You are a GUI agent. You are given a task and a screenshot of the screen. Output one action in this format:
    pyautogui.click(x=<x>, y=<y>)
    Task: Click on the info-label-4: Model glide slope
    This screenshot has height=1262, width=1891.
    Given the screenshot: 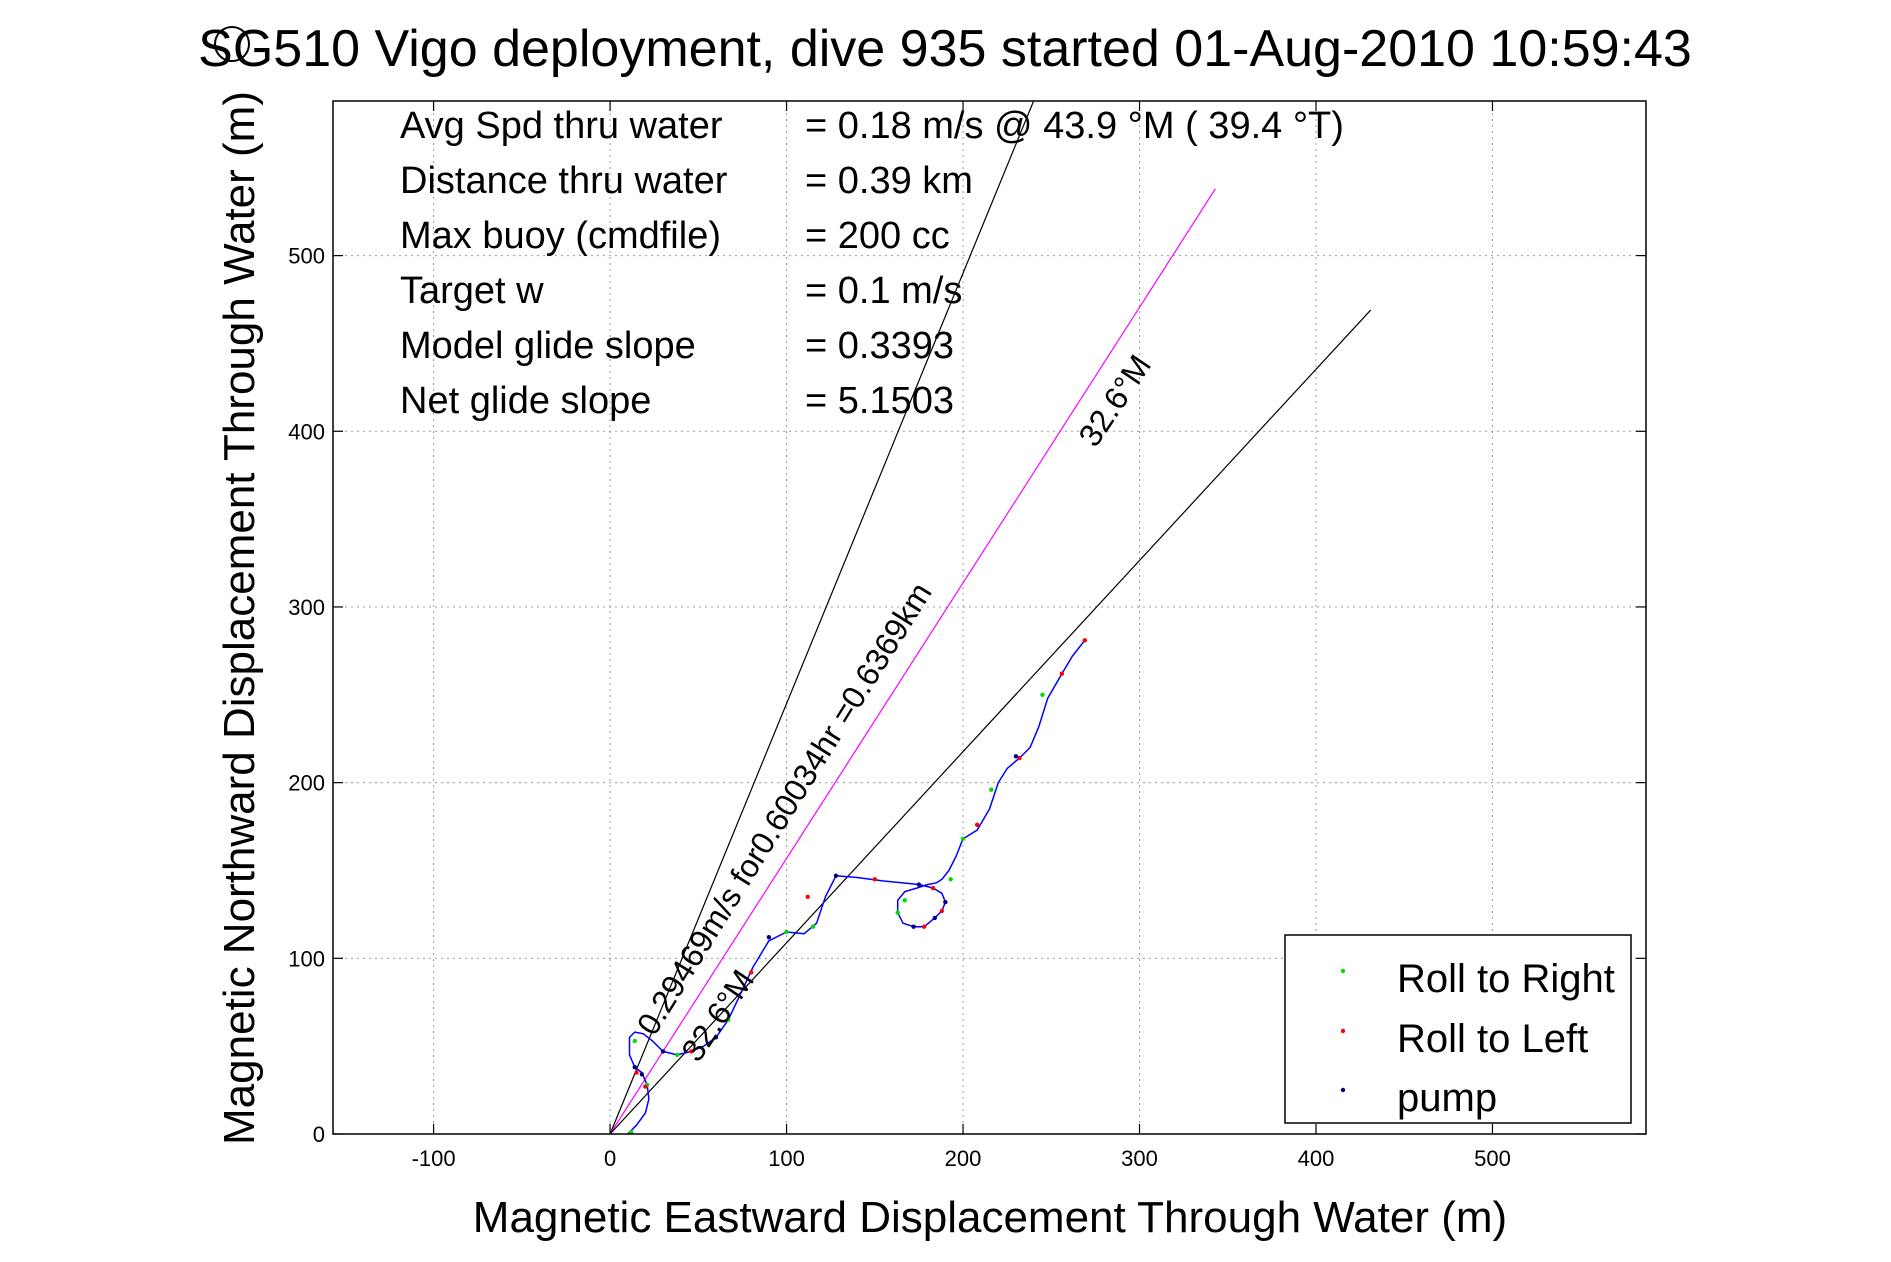 What is the action you would take?
    pyautogui.click(x=548, y=346)
    